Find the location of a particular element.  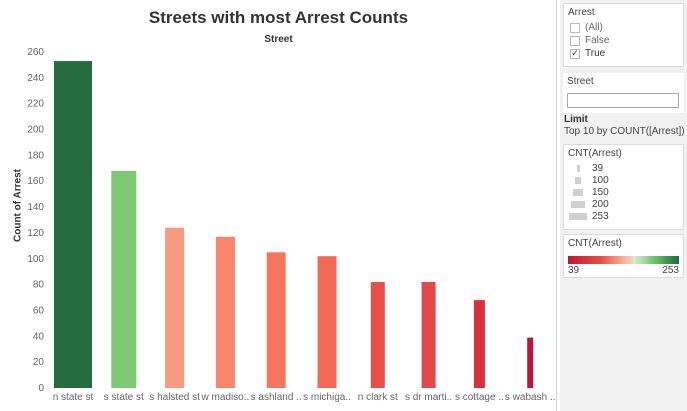

size-legend-item: 200 is located at coordinates (623, 204).